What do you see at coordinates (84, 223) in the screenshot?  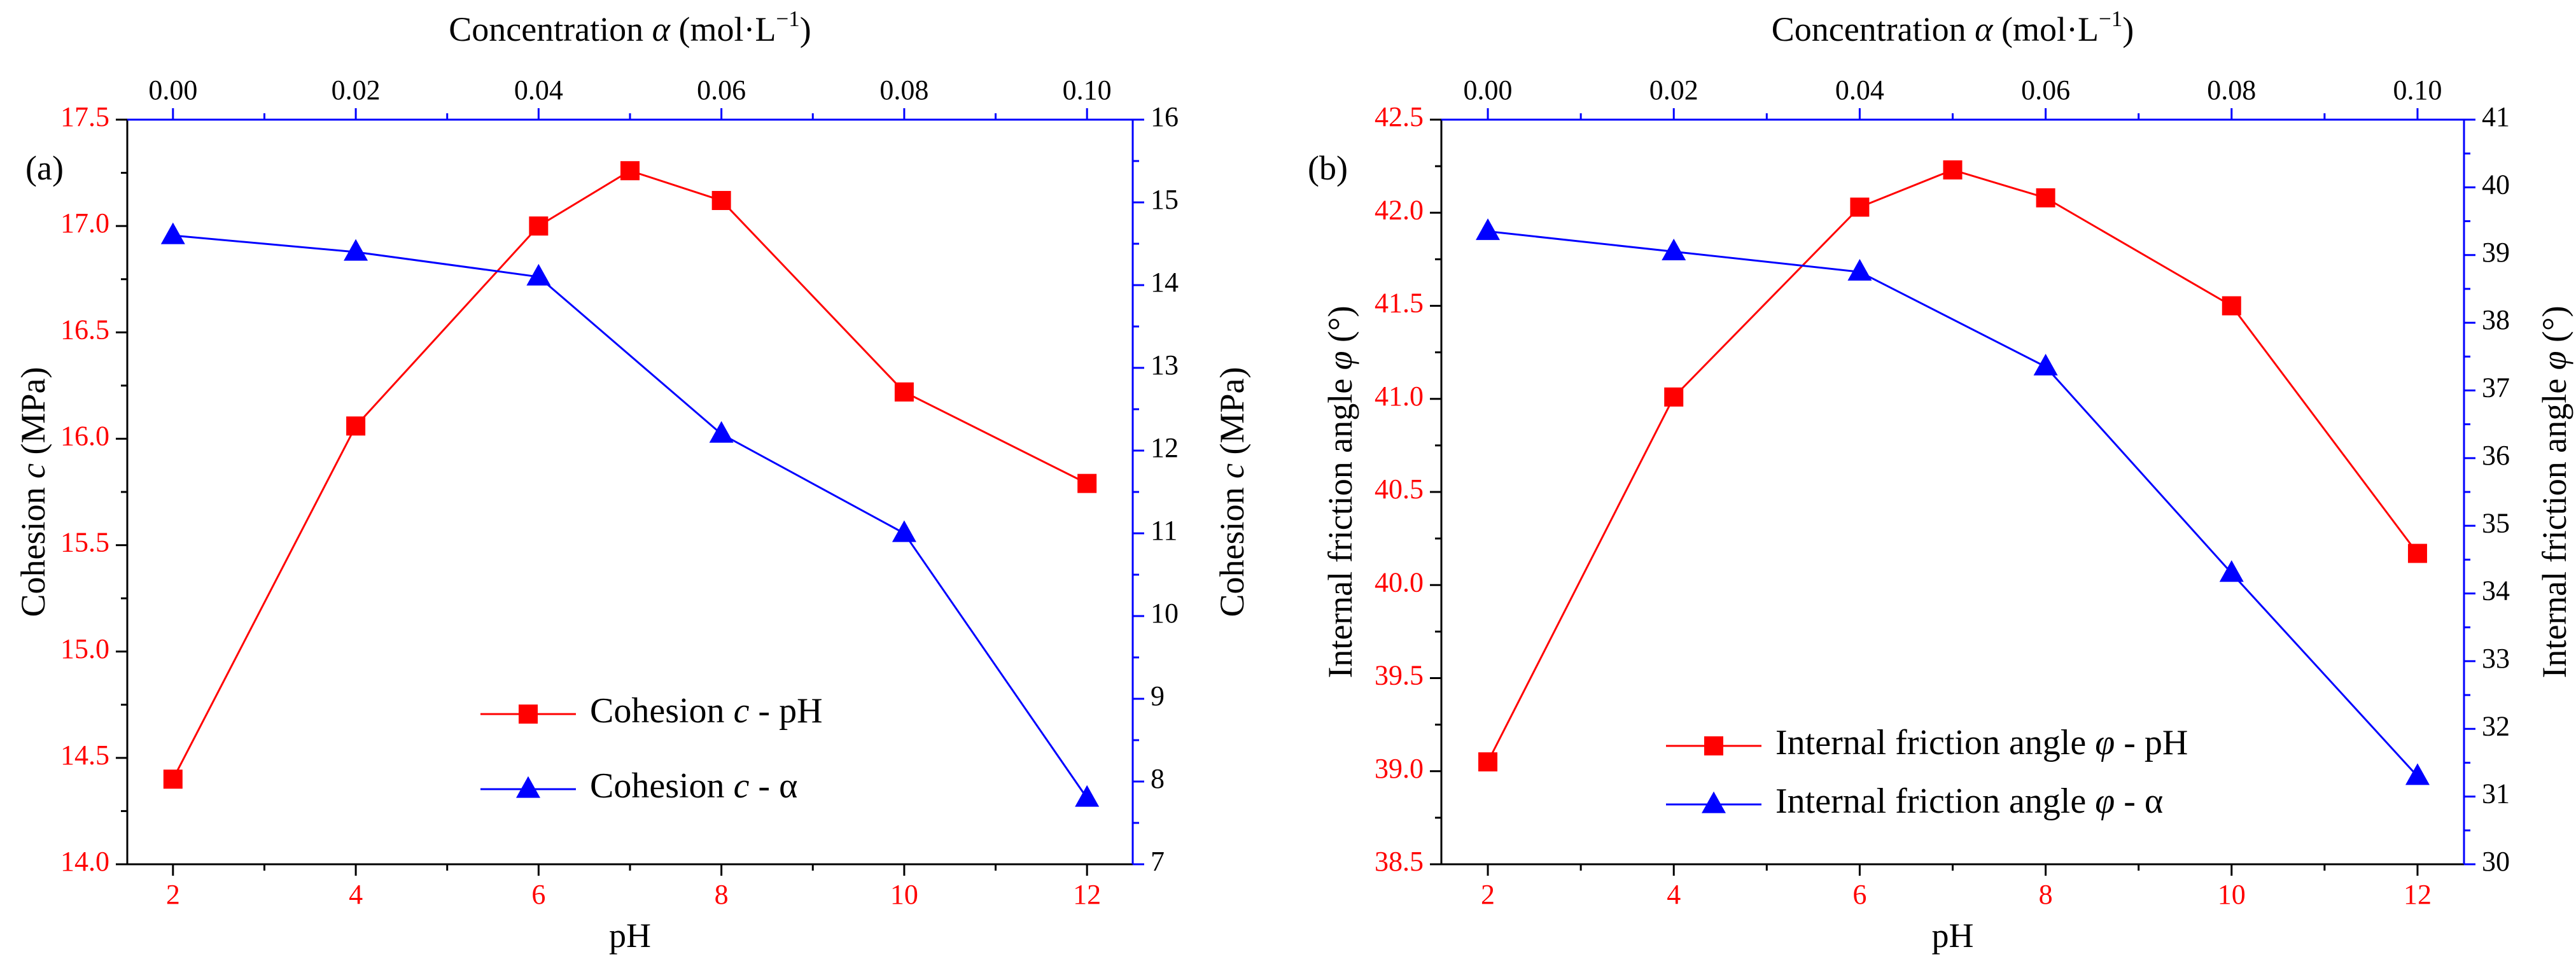 I see `y-tick-label: 17.0` at bounding box center [84, 223].